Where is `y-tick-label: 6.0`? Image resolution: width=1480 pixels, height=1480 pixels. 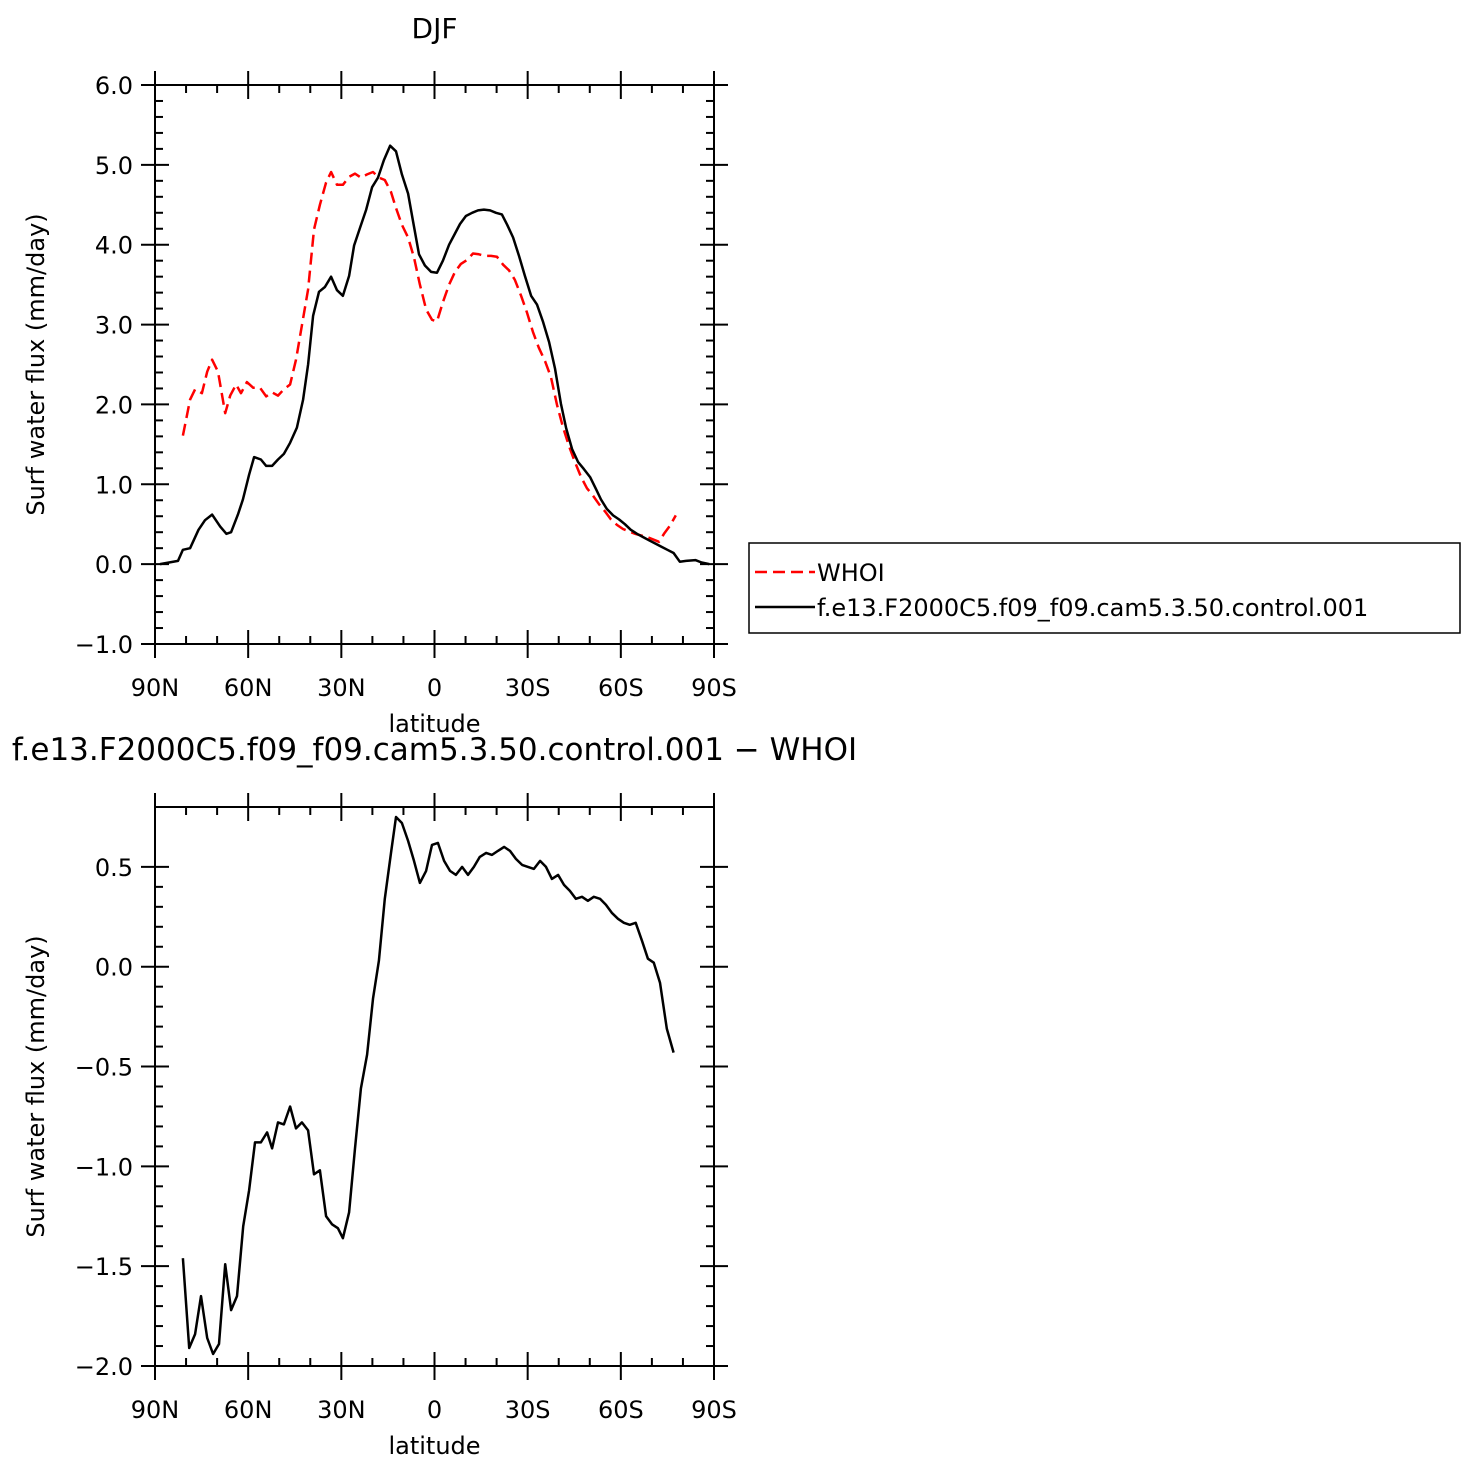
y-tick-label: 6.0 is located at coordinates (114, 86).